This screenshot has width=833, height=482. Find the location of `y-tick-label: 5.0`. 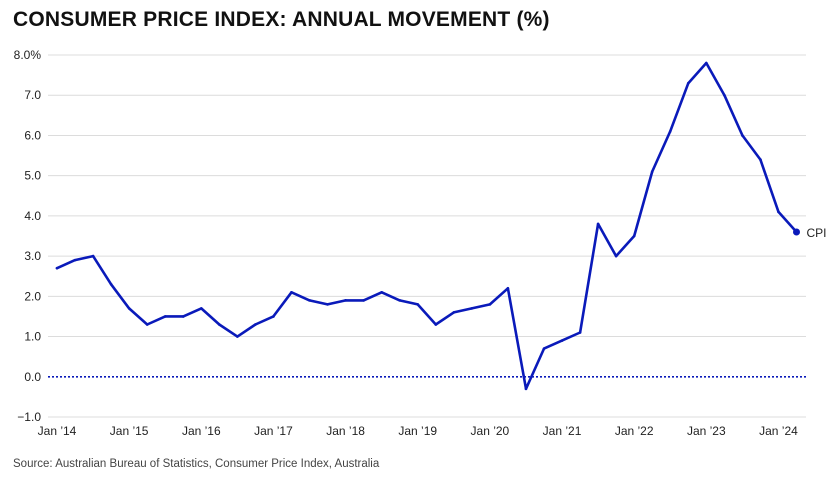

y-tick-label: 5.0 is located at coordinates (32, 176).